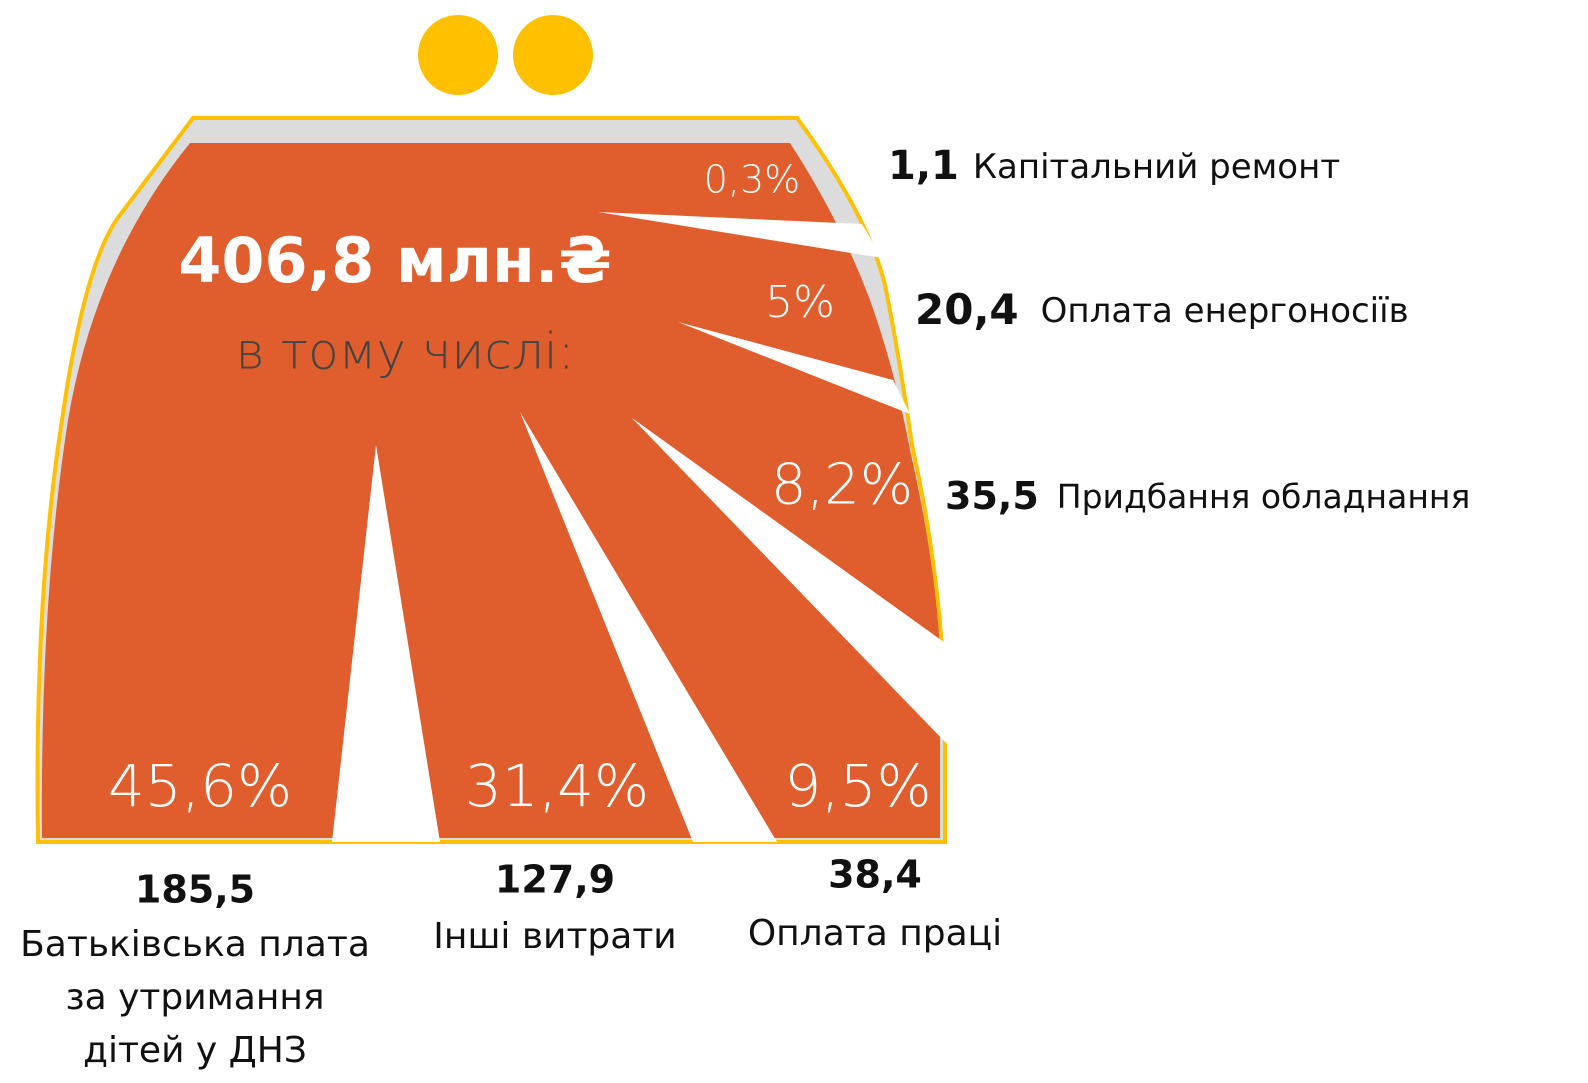  I want to click on percent: 0,3%, so click(752, 180).